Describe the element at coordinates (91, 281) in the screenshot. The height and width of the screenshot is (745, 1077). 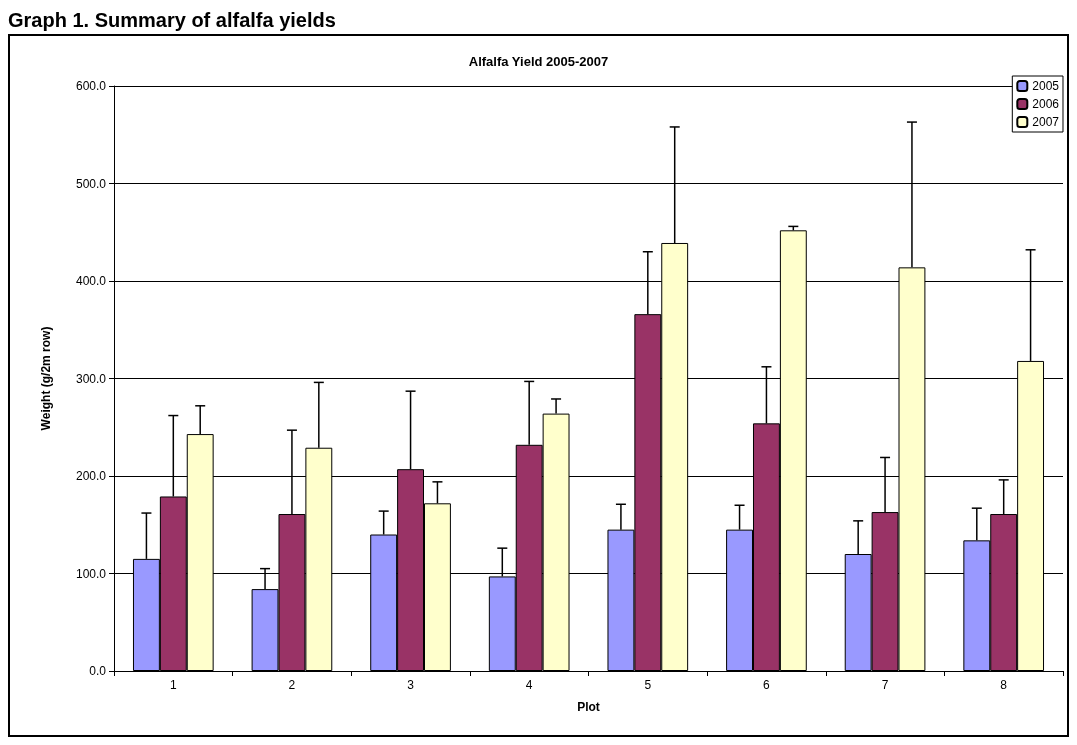
I see `y-tick-label: 400.0` at that location.